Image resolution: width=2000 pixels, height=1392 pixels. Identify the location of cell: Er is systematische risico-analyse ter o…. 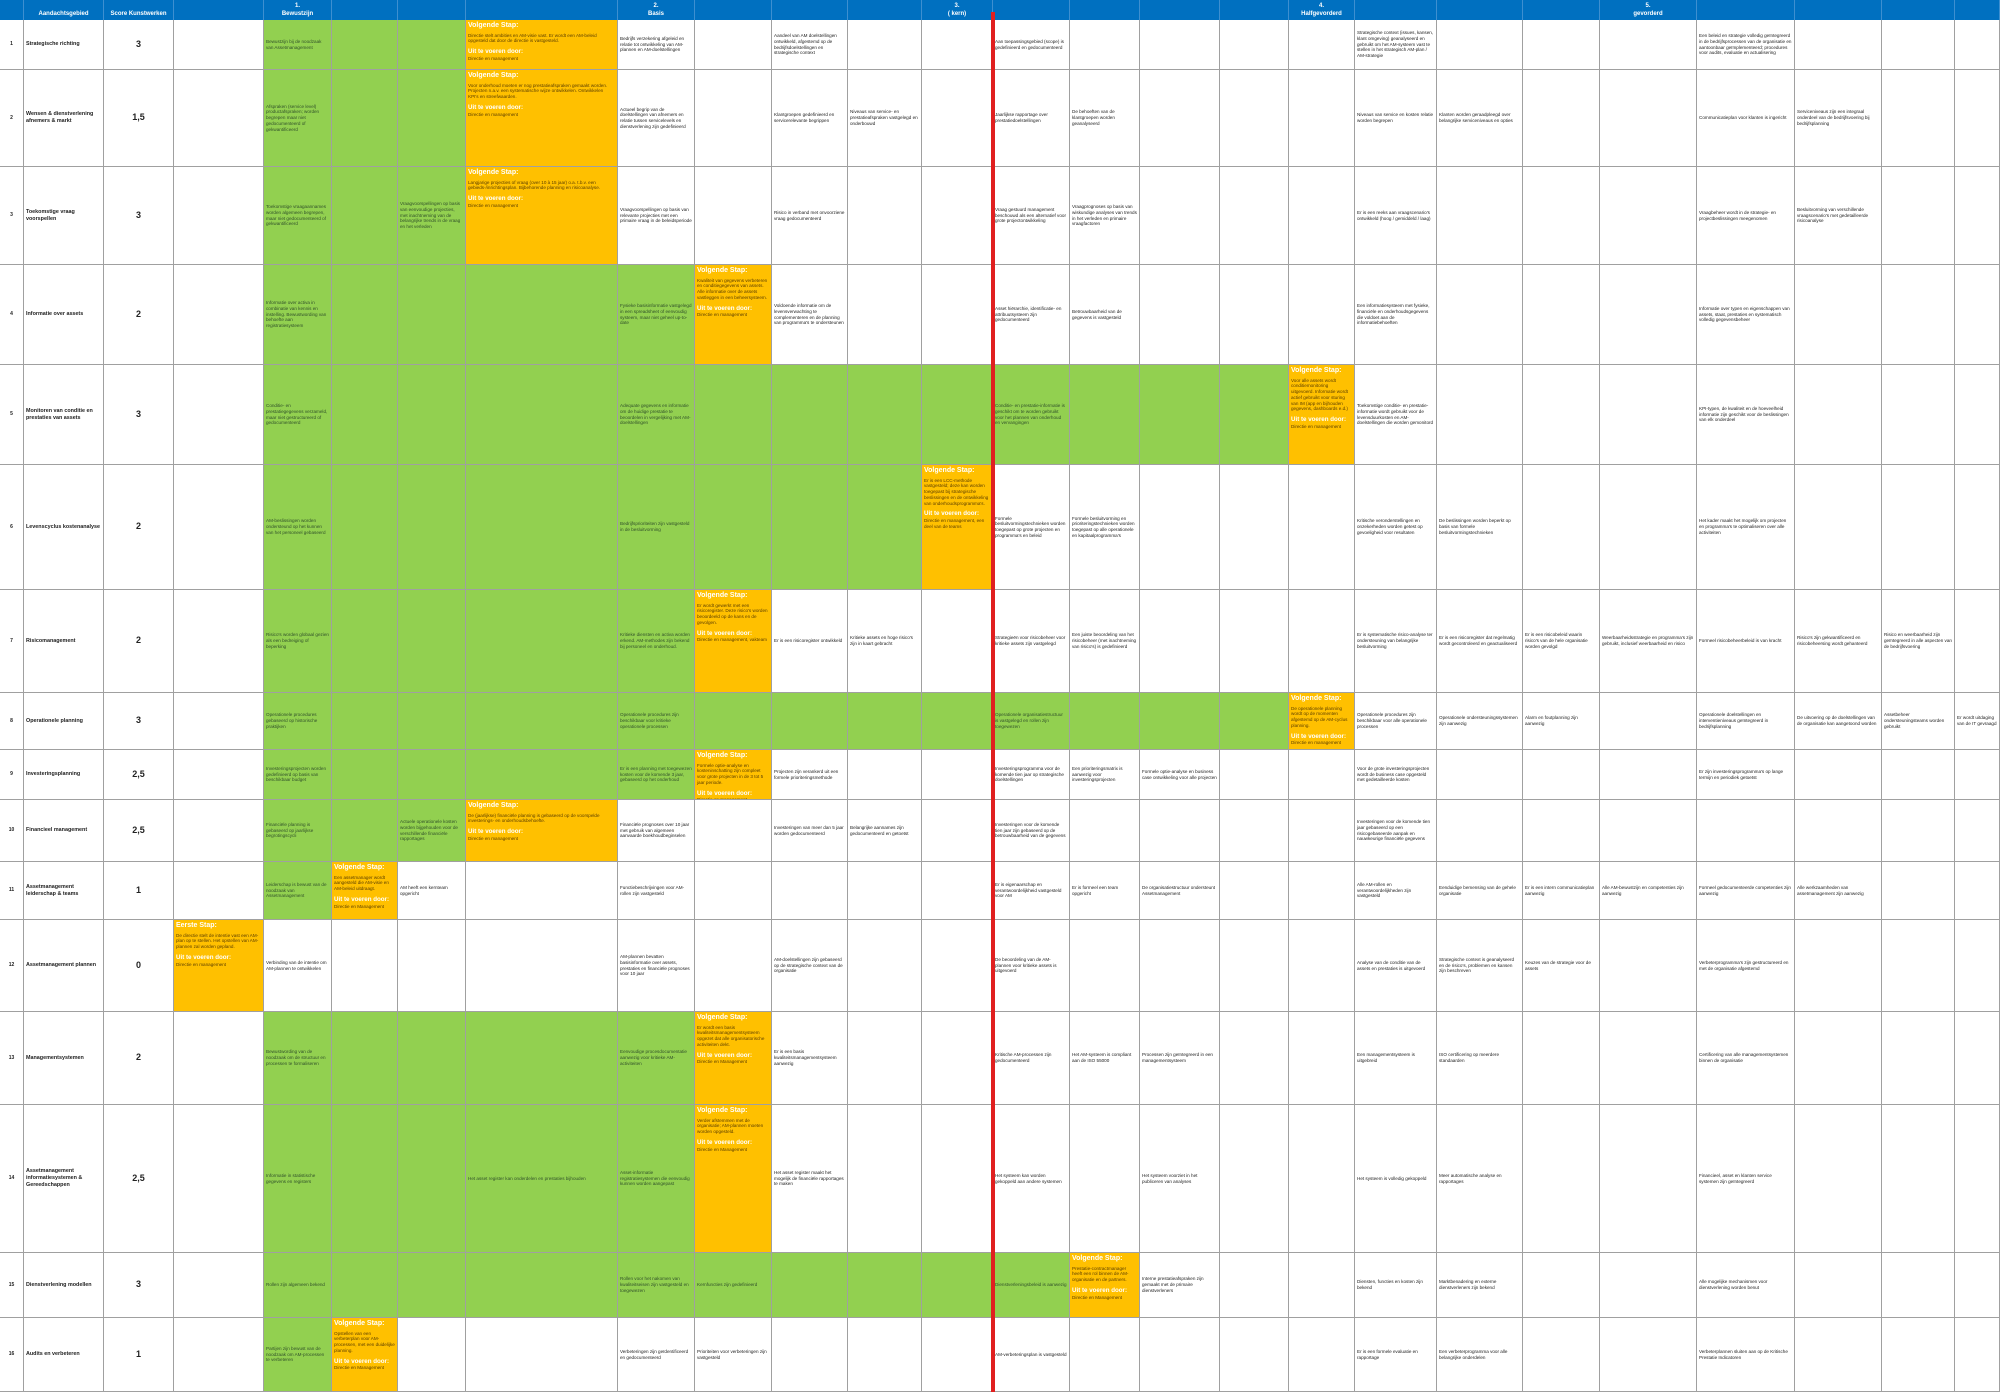
(1396, 641).